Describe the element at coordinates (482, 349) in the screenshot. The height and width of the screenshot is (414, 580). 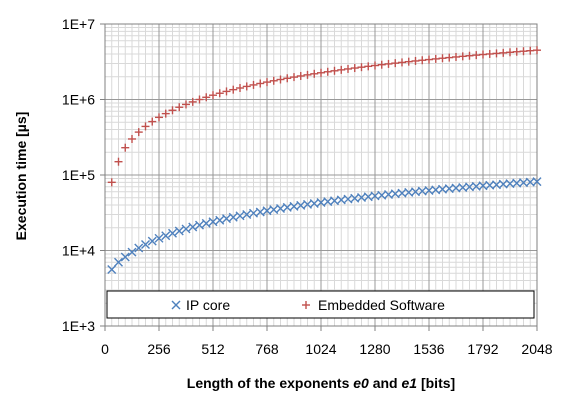
I see `x-tick-label: 1792` at that location.